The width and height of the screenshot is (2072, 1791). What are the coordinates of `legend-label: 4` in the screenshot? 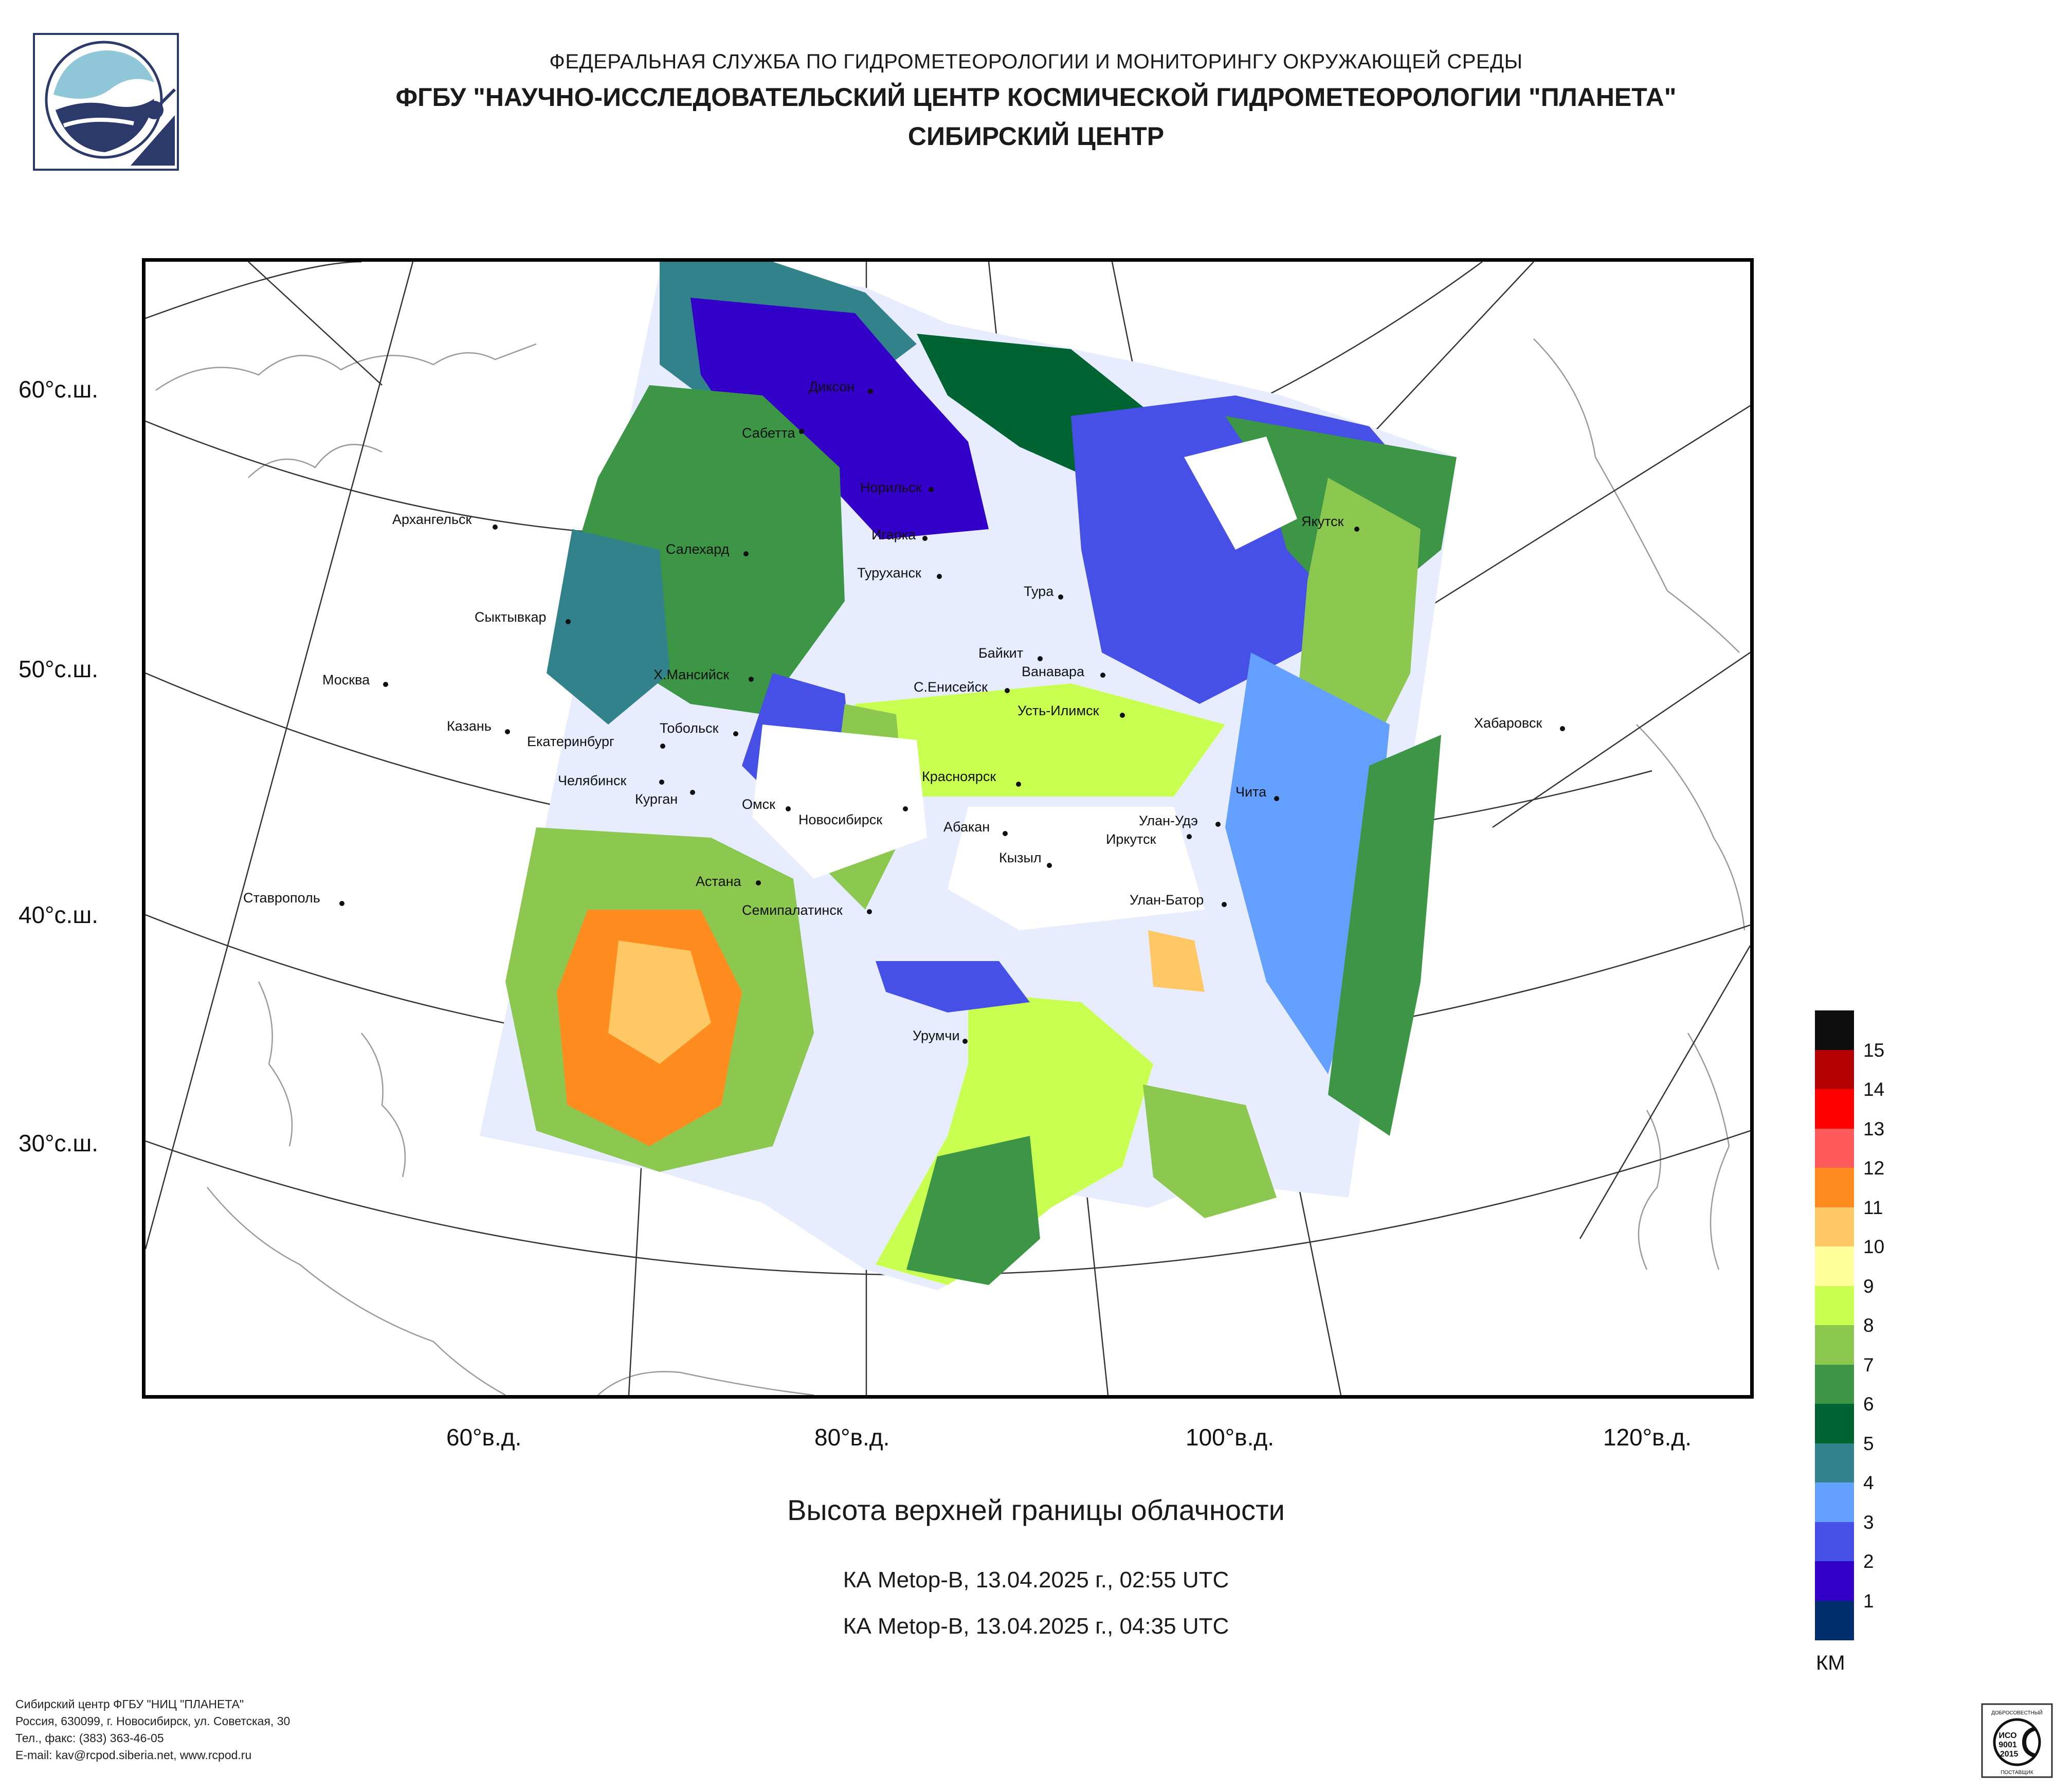 It's located at (1868, 1482).